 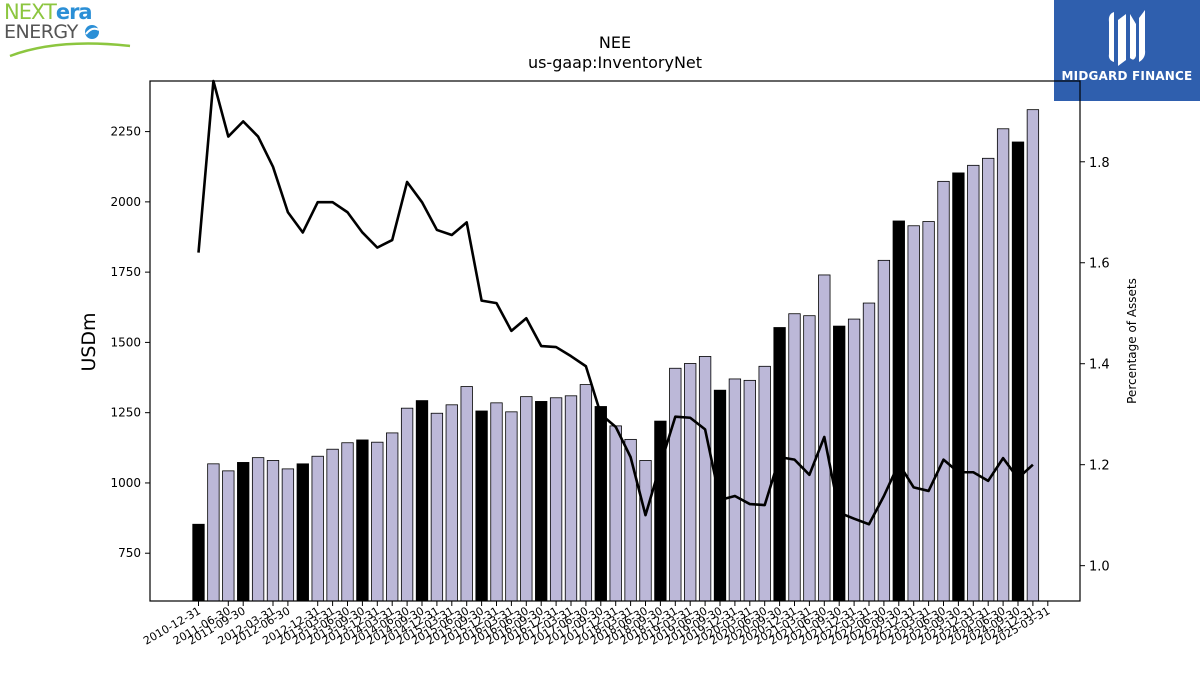 I want to click on y-axis-right: 1.0 1.2 1.4 1.6 1.8, so click(x=1095, y=365).